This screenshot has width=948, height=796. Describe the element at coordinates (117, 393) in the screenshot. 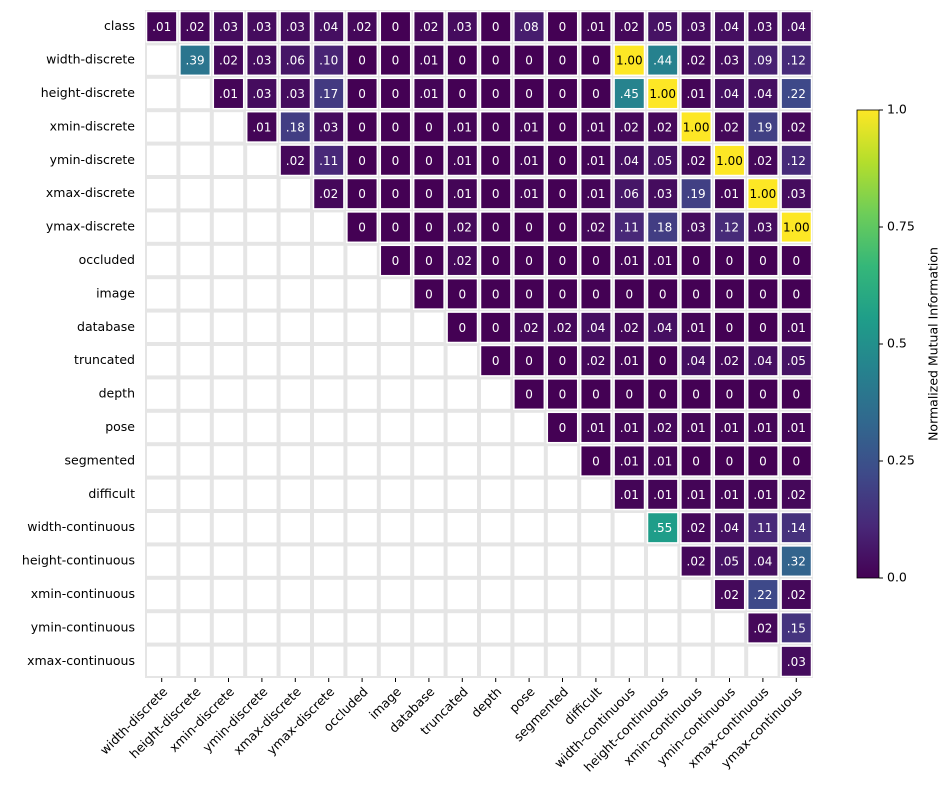

I see `y-tick-label: depth` at that location.